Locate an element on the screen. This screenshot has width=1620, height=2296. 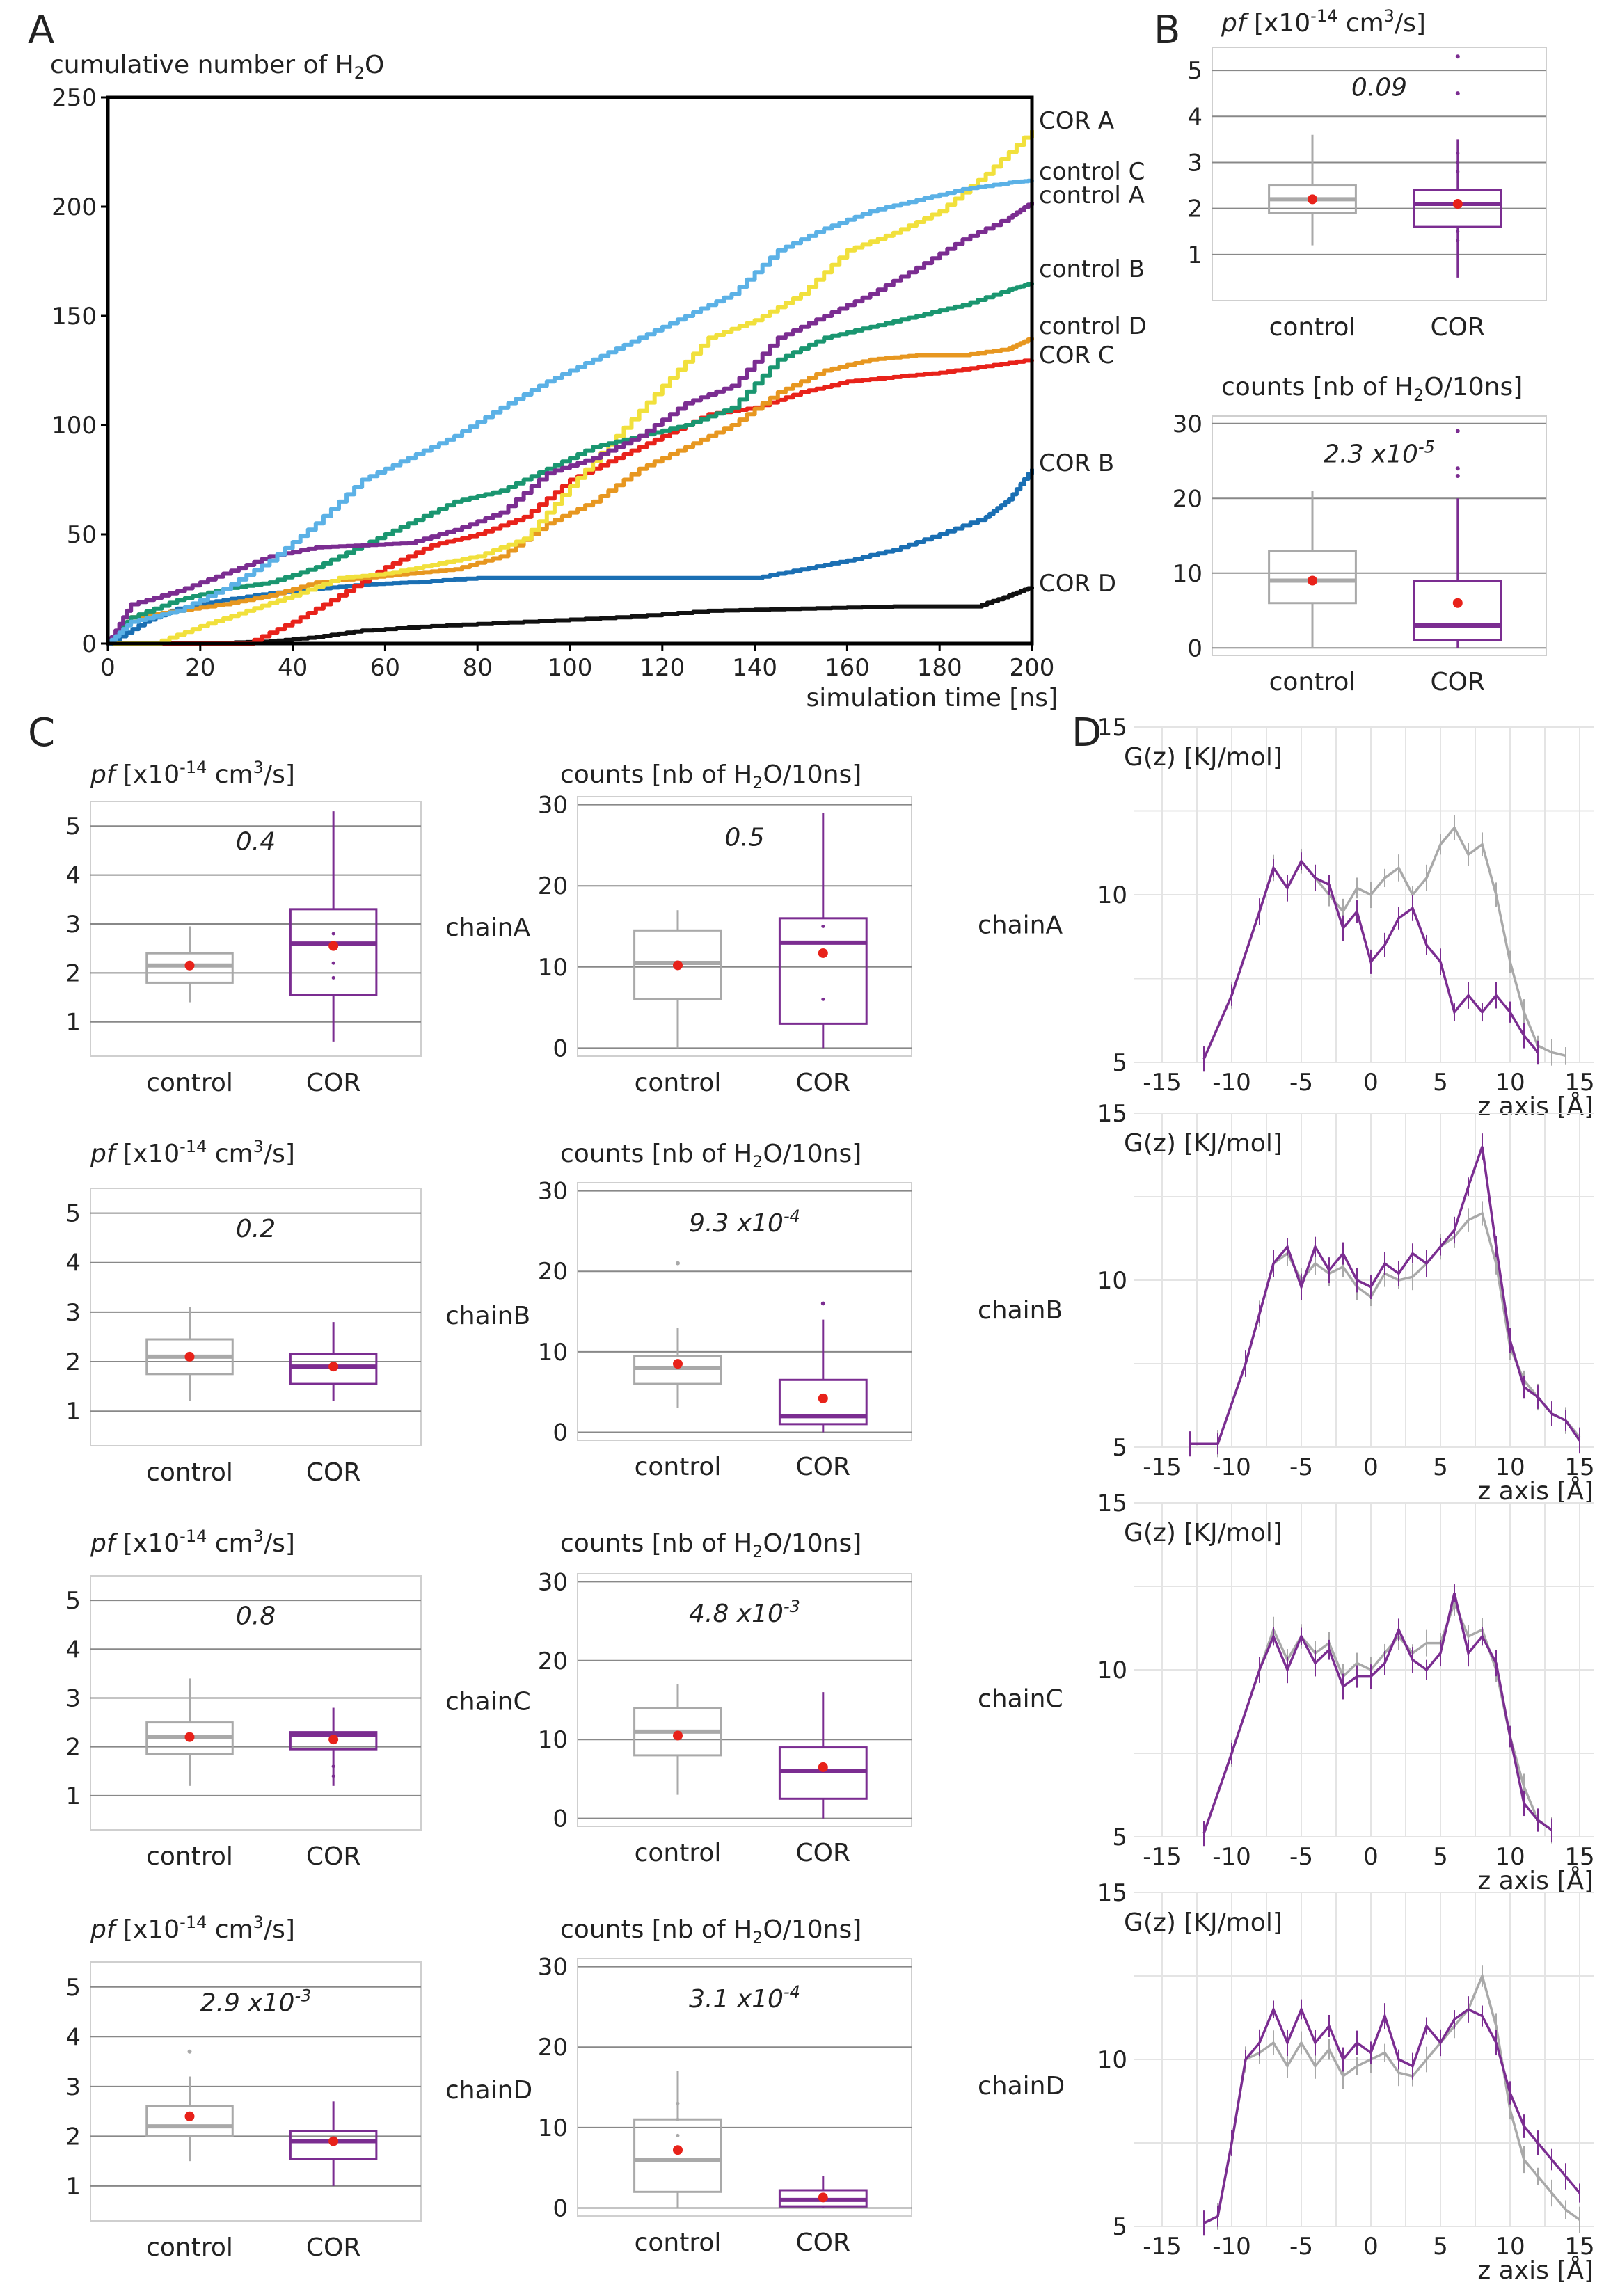
significance-exp: -5 is located at coordinates (1426, 447).